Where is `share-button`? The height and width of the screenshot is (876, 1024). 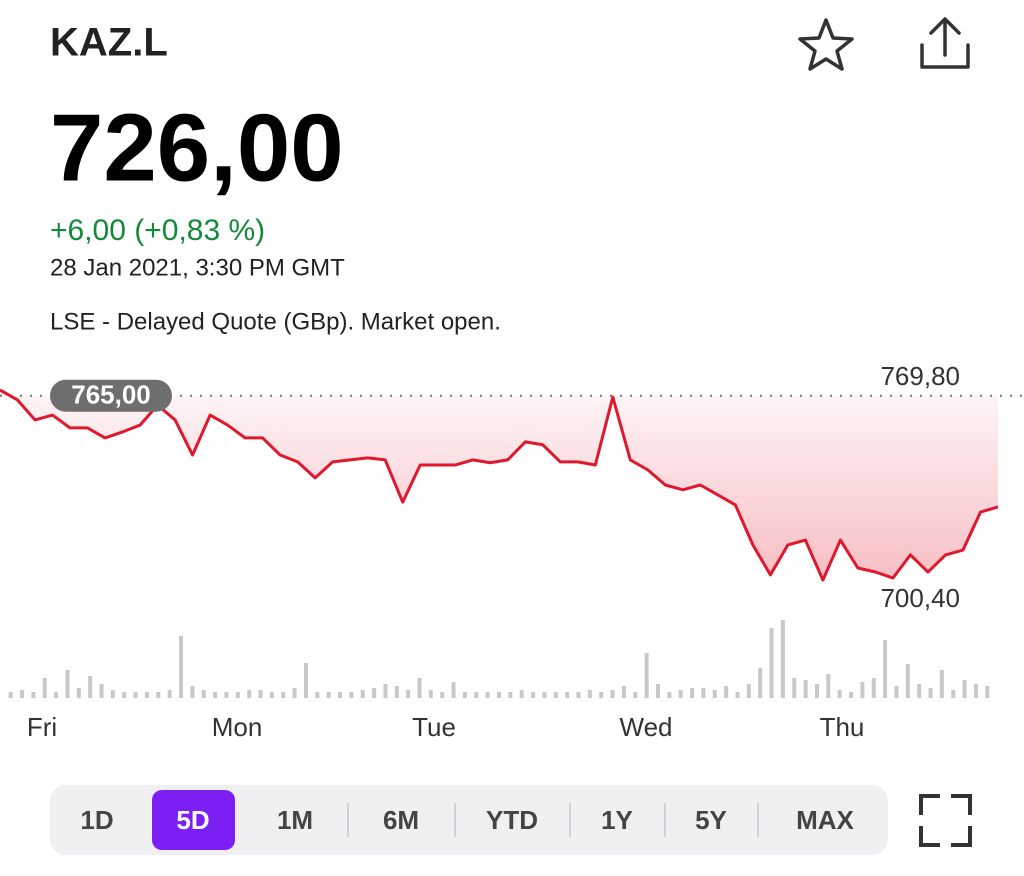 share-button is located at coordinates (945, 43).